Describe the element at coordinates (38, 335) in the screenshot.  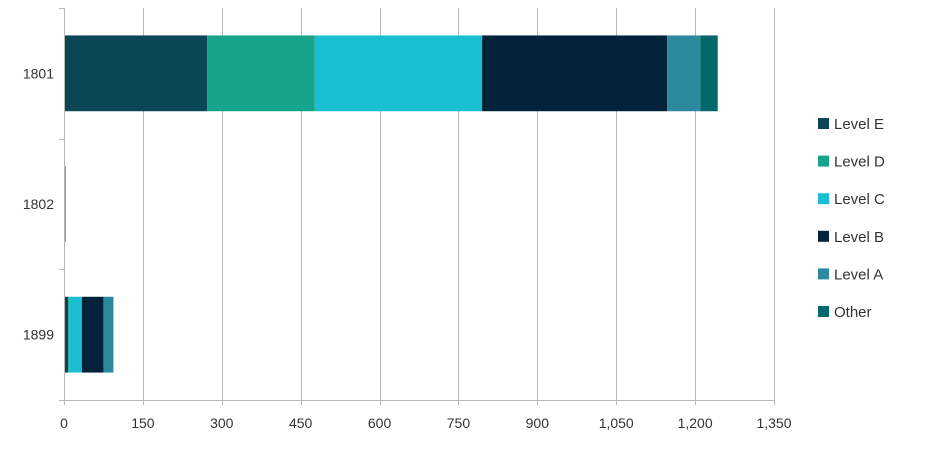
I see `y-tick-label: 1899` at that location.